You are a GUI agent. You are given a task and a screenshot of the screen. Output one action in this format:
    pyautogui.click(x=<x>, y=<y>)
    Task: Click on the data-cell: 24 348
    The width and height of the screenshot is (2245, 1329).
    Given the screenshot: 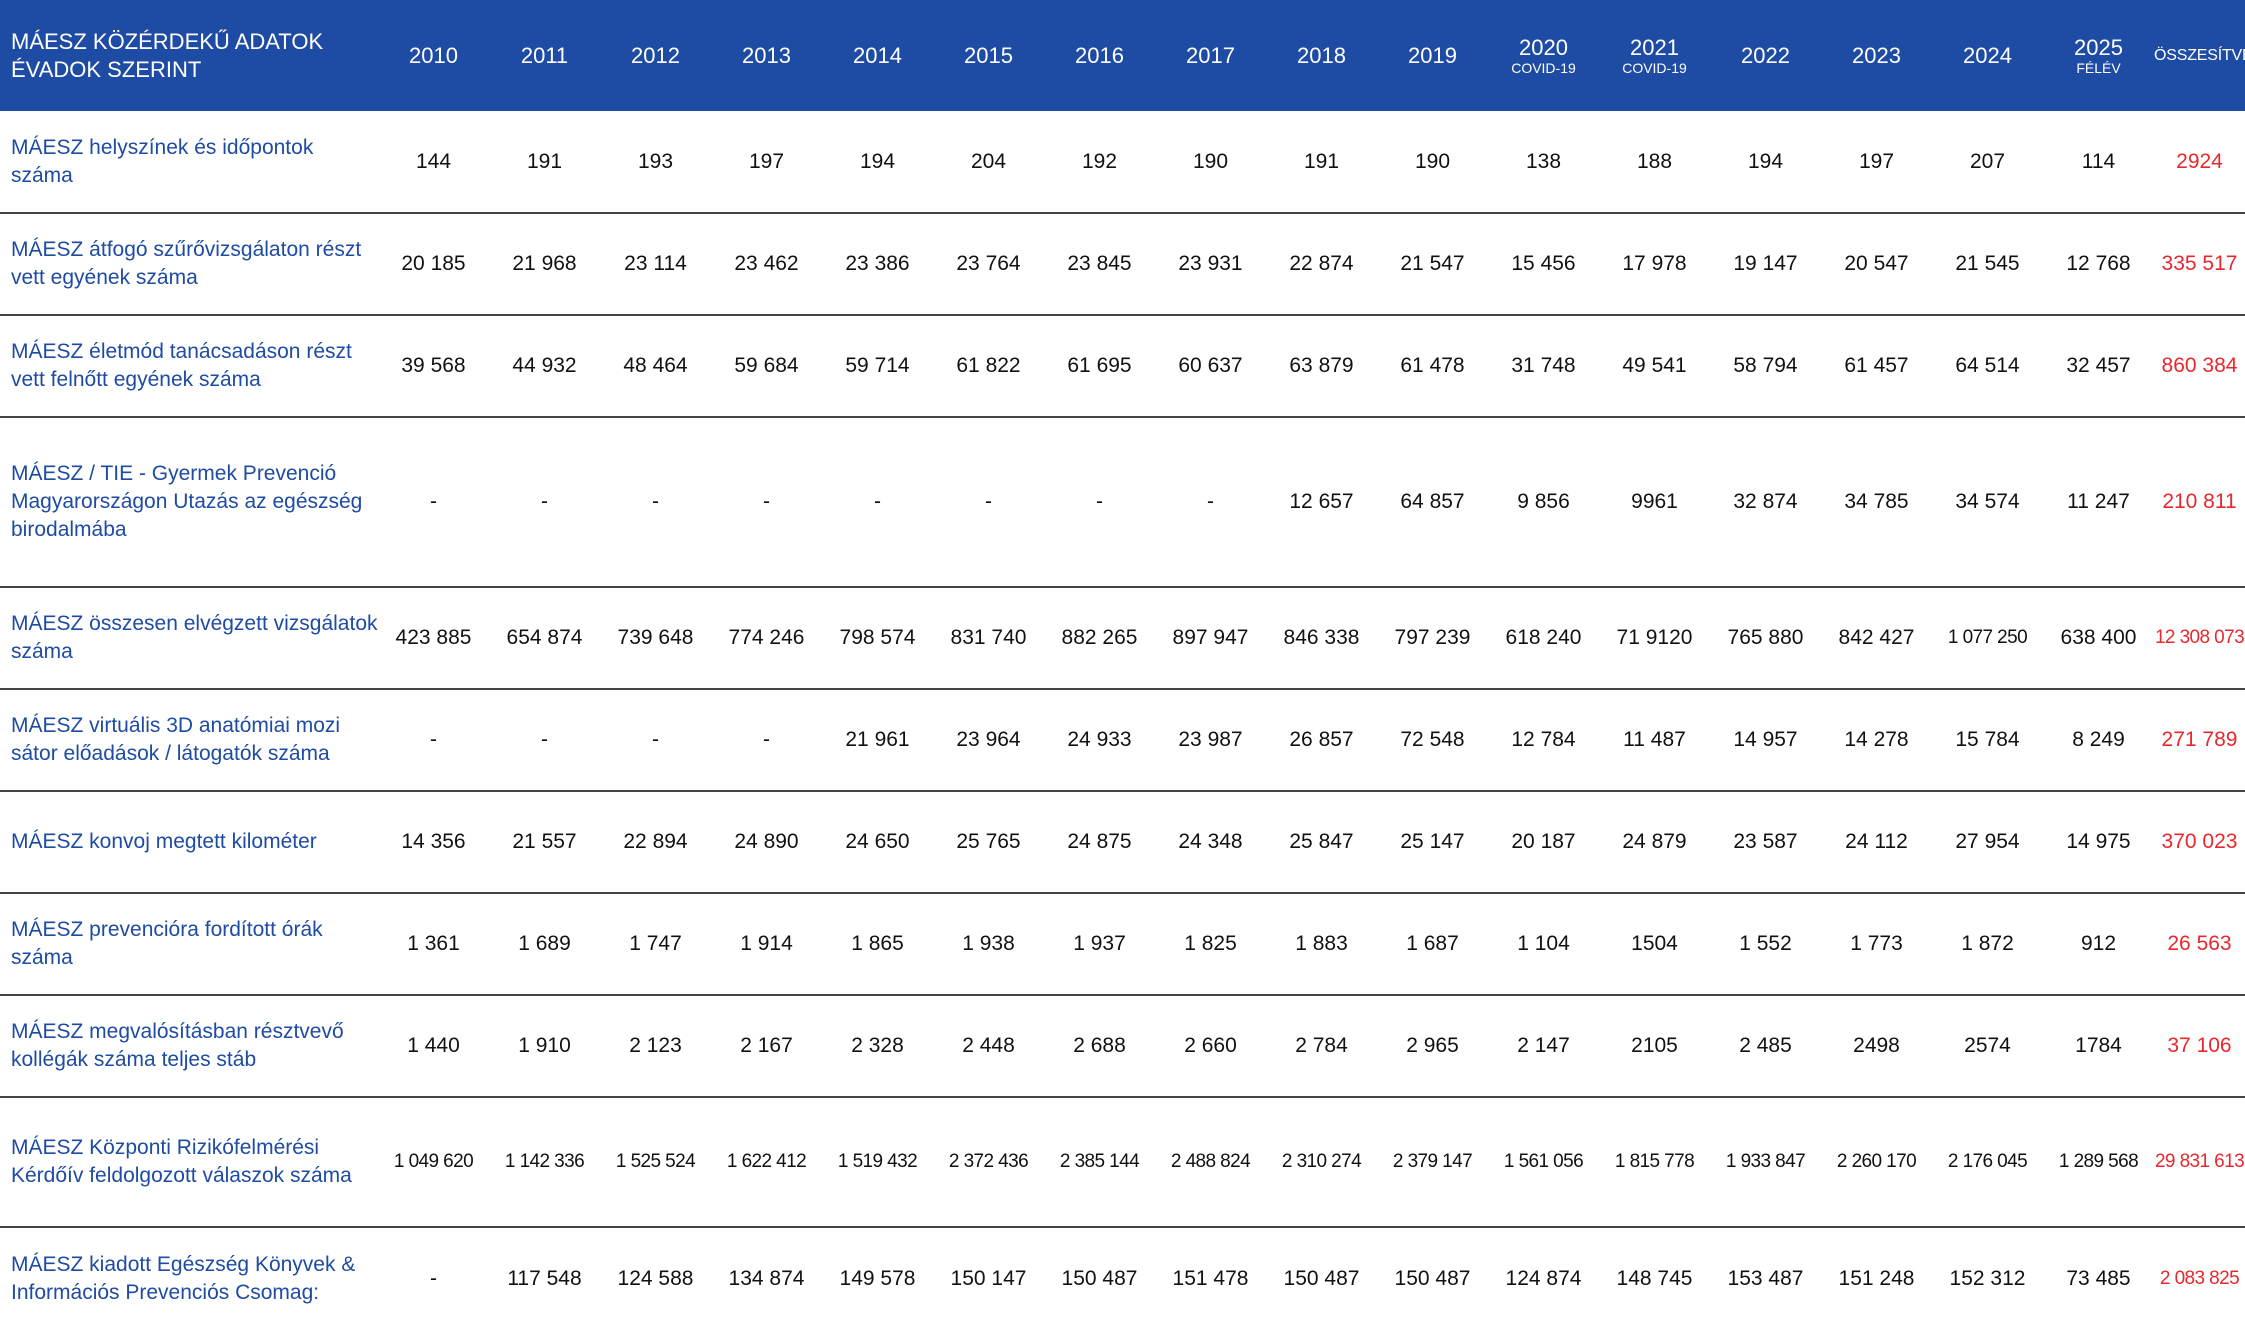 What is the action you would take?
    pyautogui.click(x=1210, y=842)
    